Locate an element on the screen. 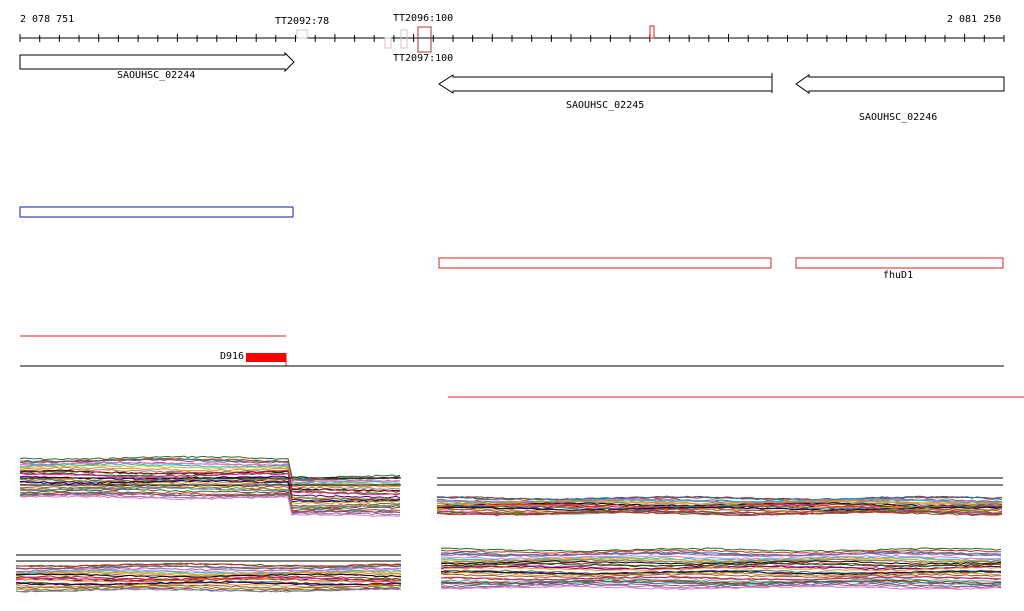 The width and height of the screenshot is (1024, 611). expression-panel-bottom-left is located at coordinates (208, 573).